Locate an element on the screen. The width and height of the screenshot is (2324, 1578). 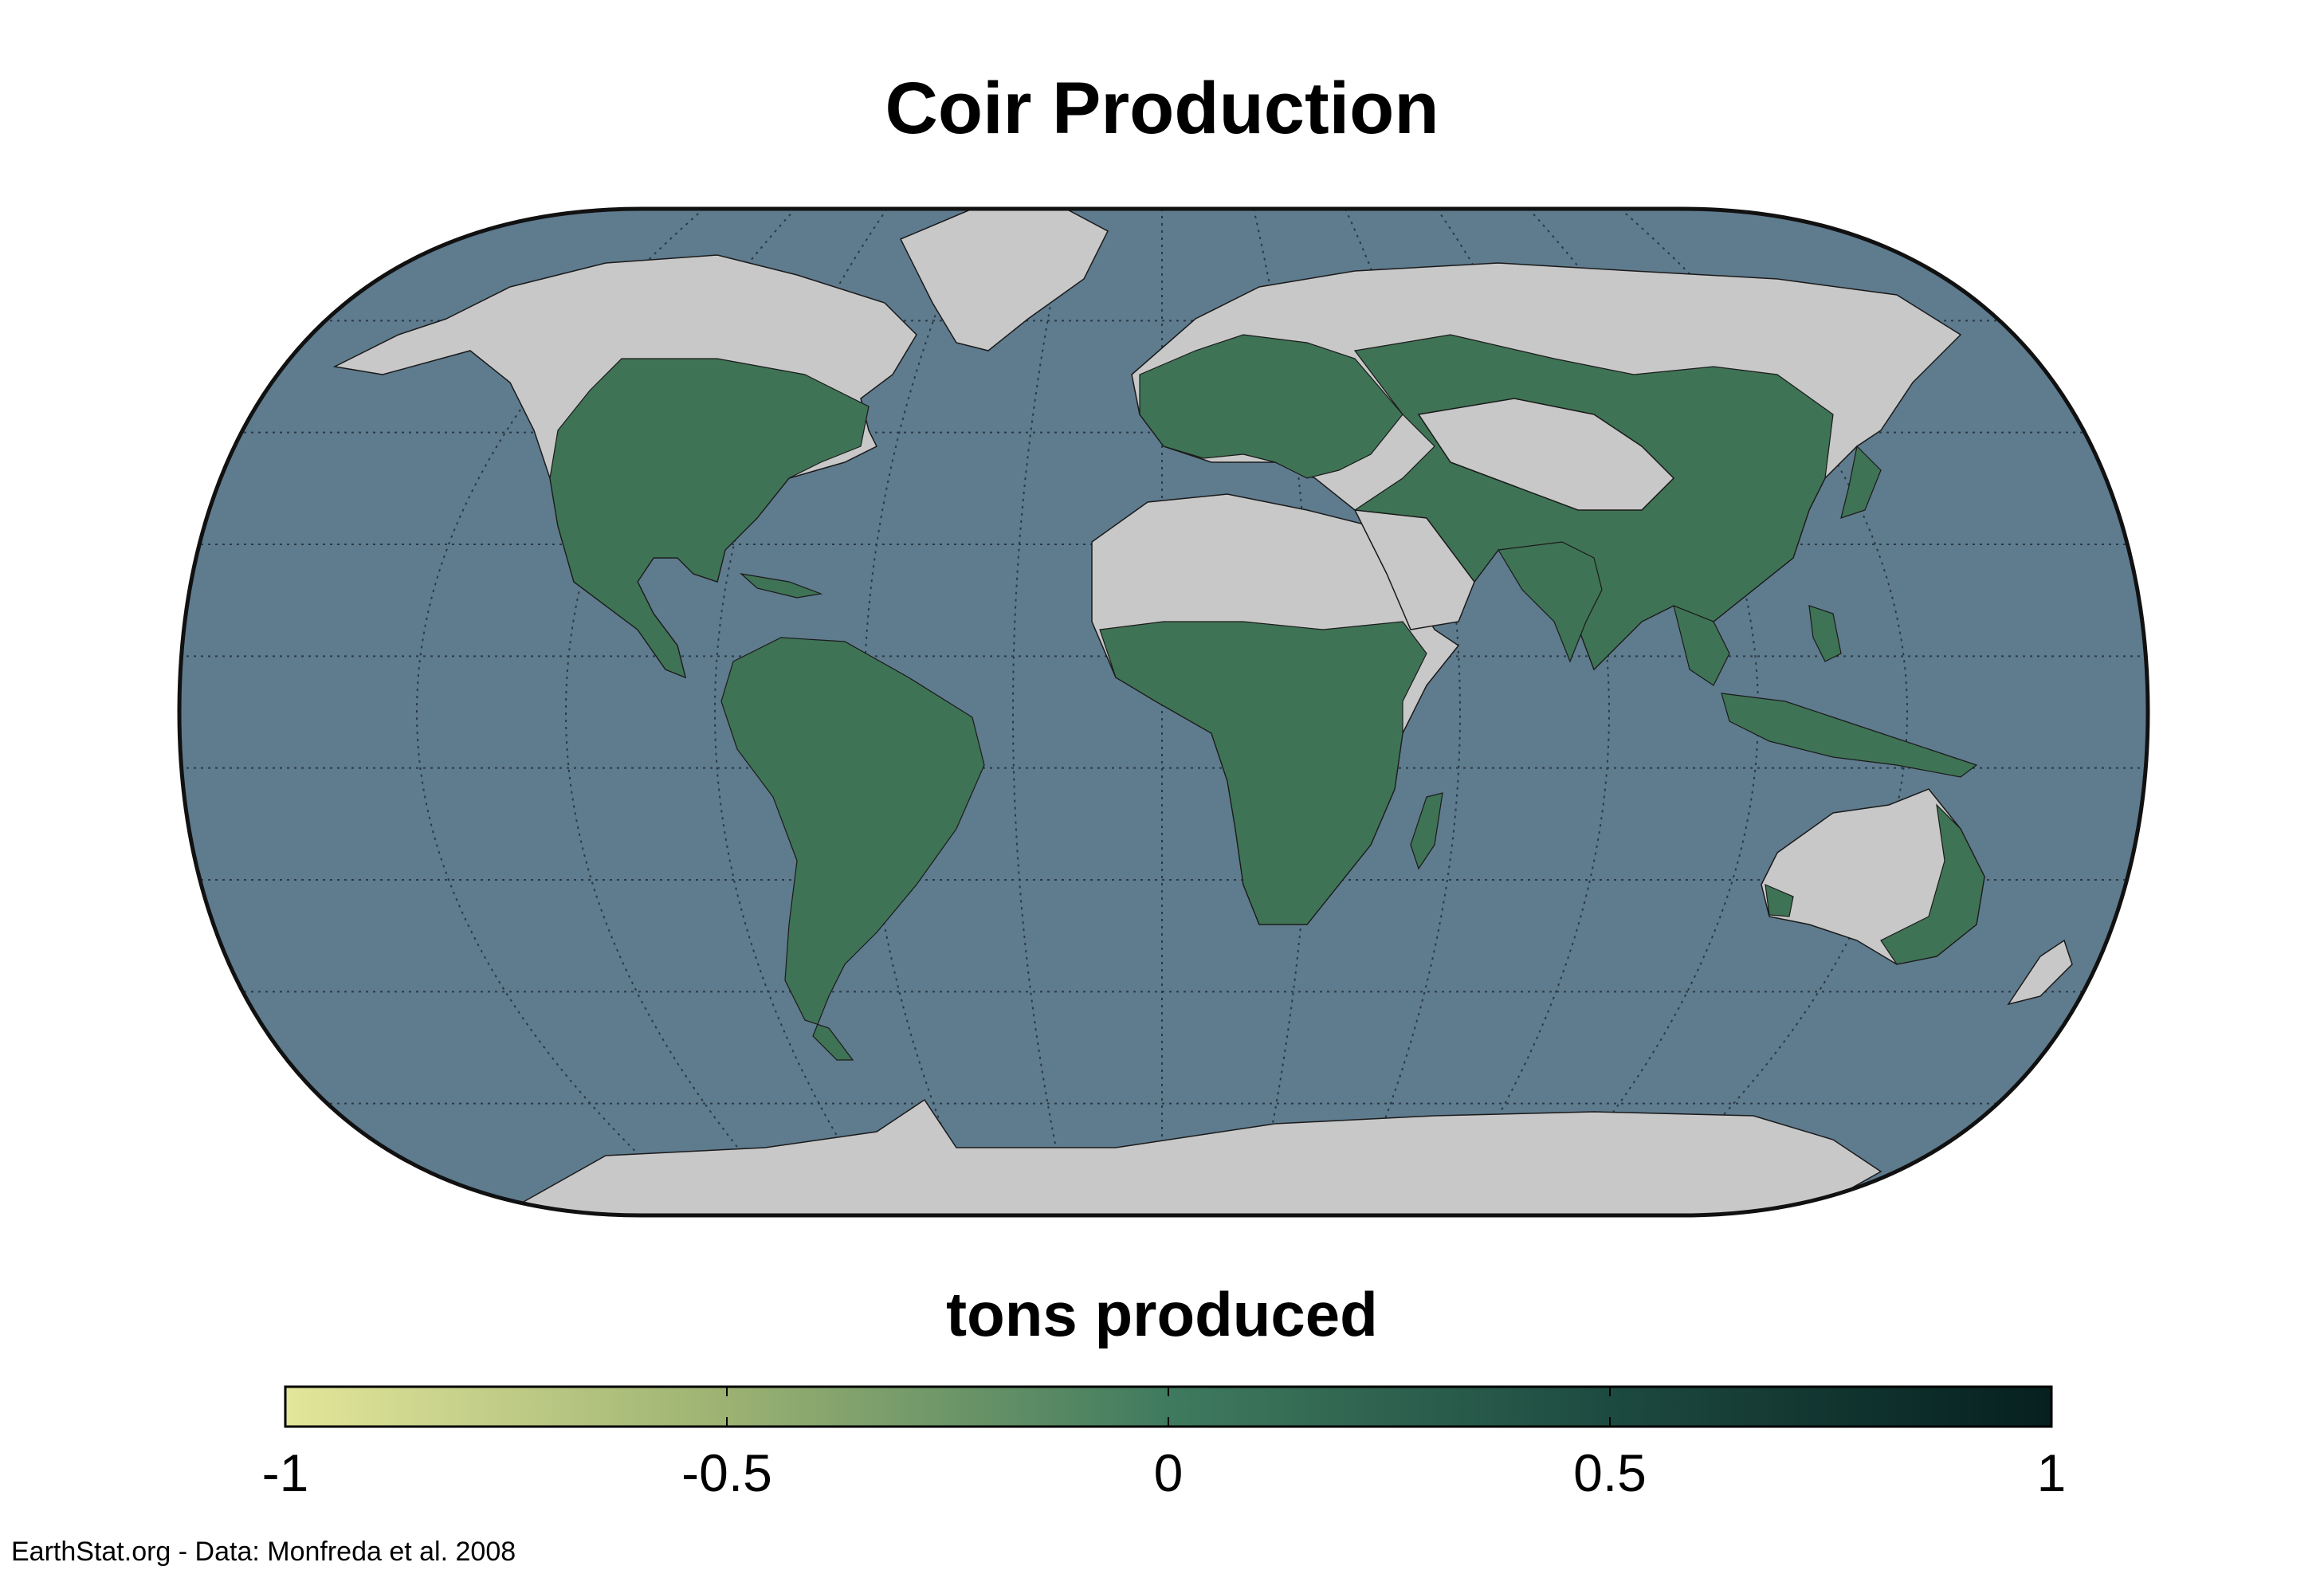
central-asia-empty is located at coordinates (1546, 454).